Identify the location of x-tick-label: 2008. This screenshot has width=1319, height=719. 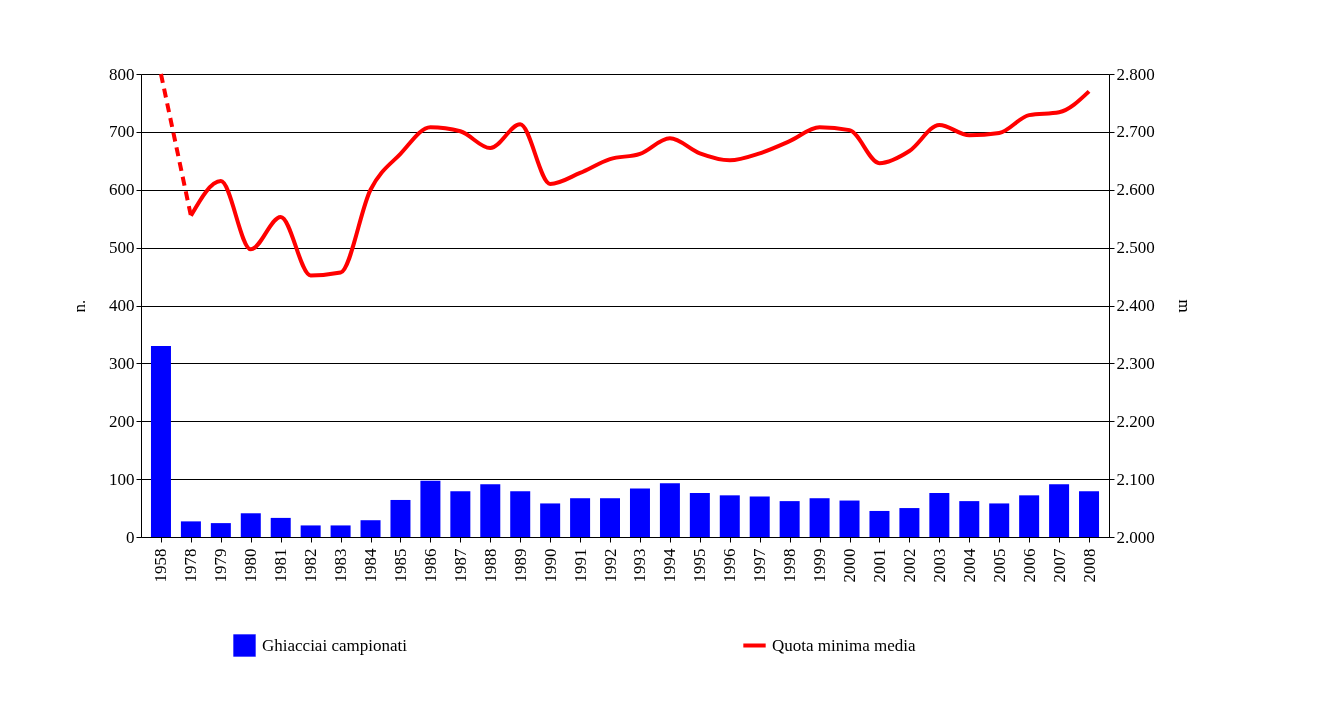
(1089, 565).